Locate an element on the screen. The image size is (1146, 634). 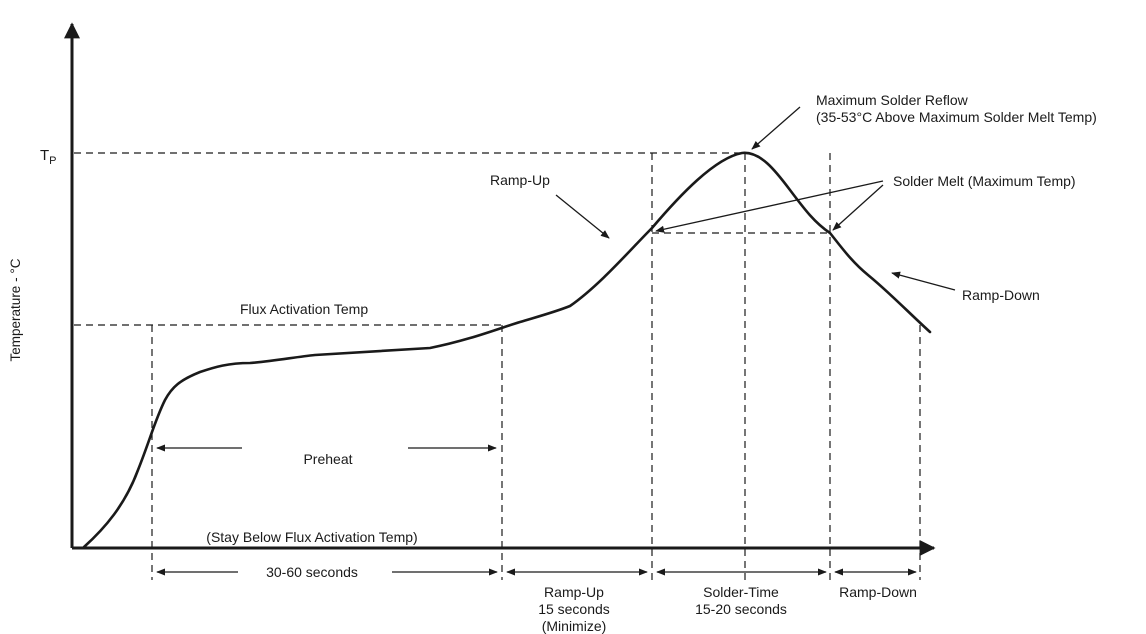
solder-time-line1: Solder-Time is located at coordinates (741, 592).